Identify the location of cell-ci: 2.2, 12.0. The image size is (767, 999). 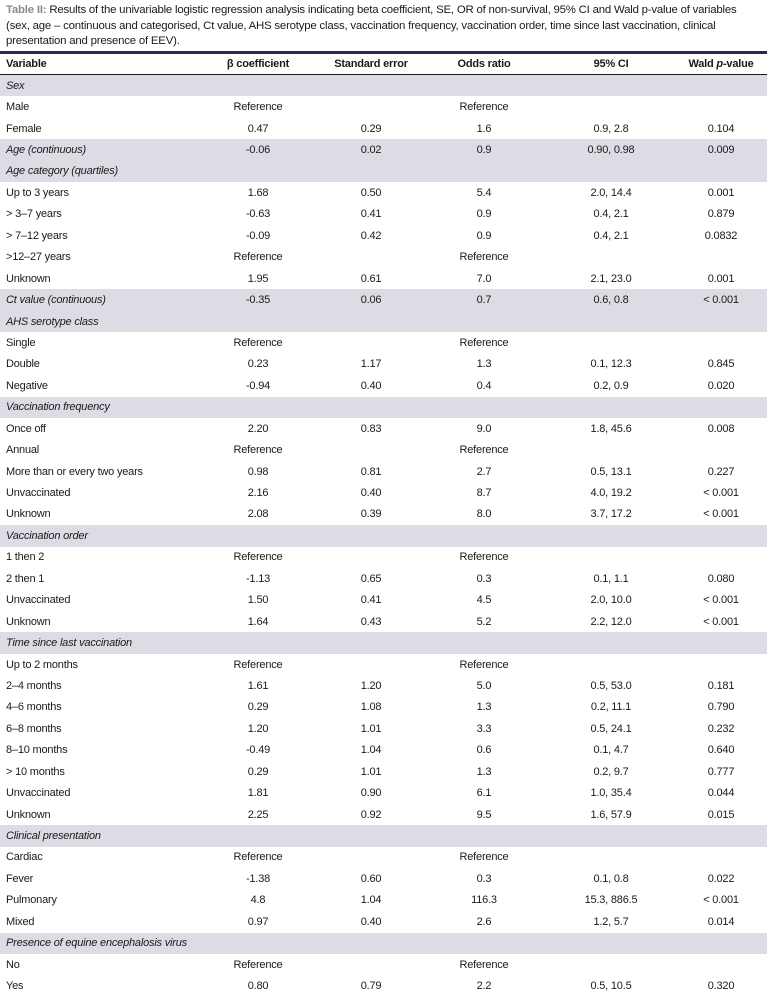
(611, 621).